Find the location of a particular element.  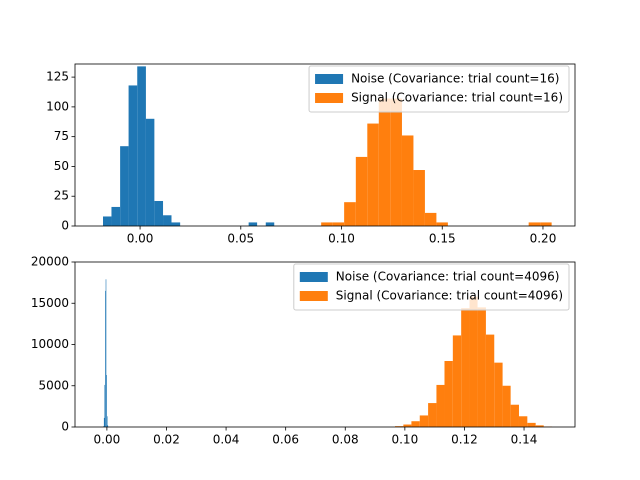

y-tick-label: 75 is located at coordinates (61, 136).